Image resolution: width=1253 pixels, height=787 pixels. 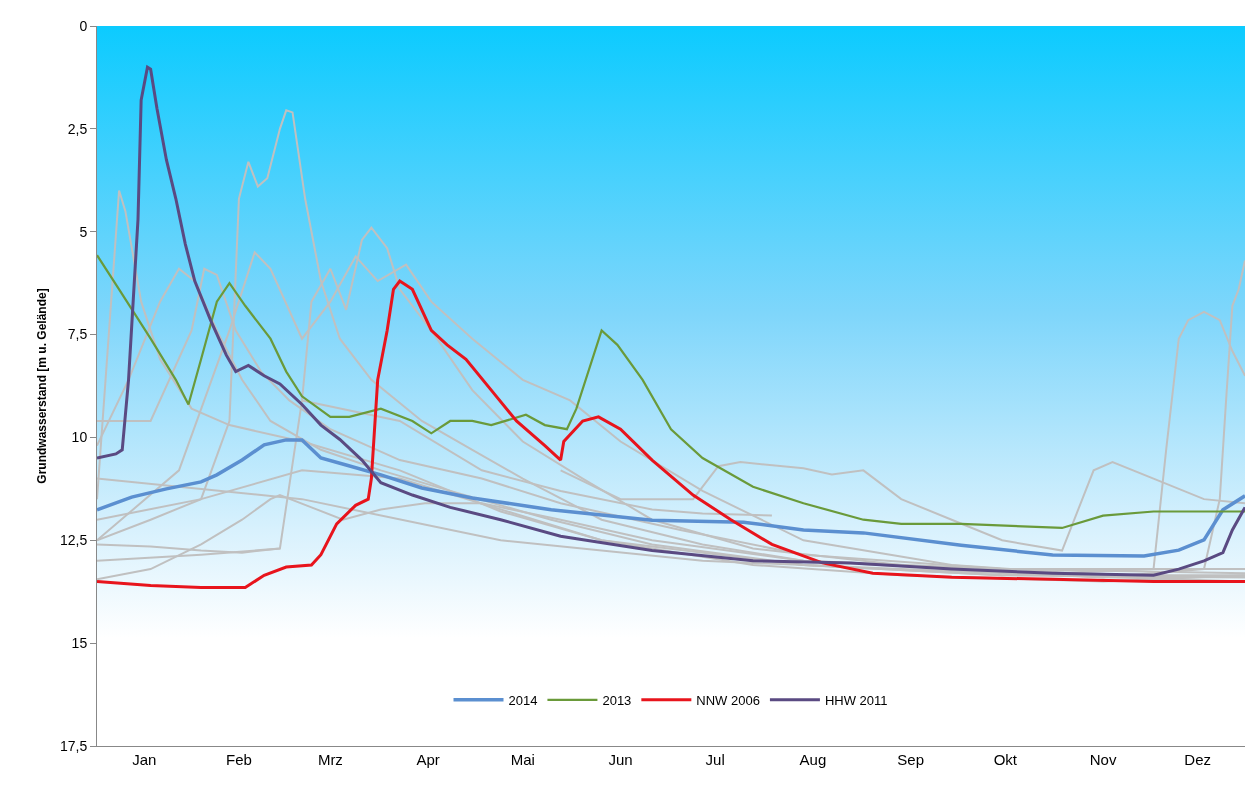 What do you see at coordinates (617, 700) in the screenshot?
I see `legend-label: 2013` at bounding box center [617, 700].